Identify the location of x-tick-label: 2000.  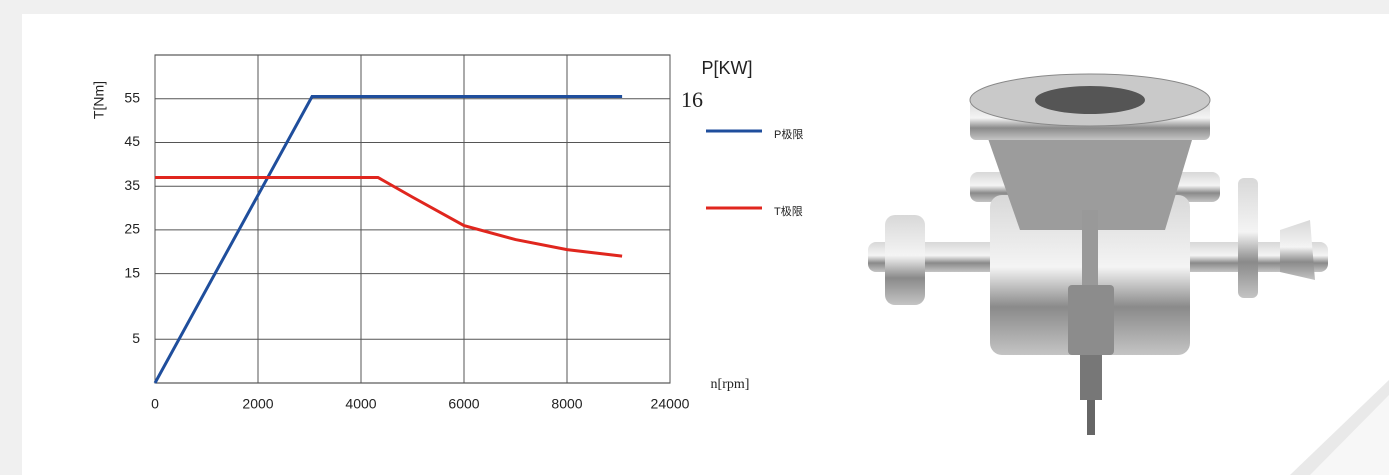
(257, 404).